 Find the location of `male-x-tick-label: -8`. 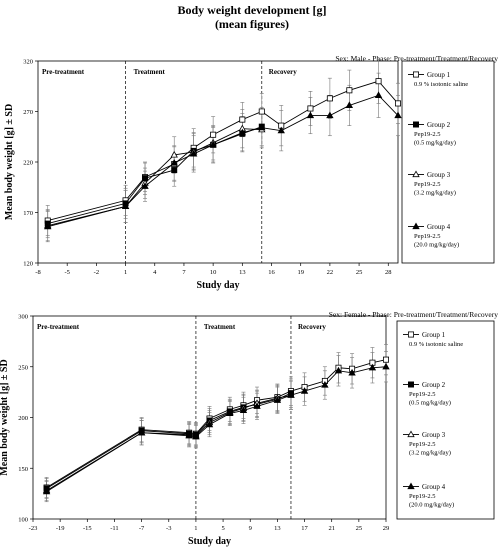

male-x-tick-label: -8 is located at coordinates (37, 272).